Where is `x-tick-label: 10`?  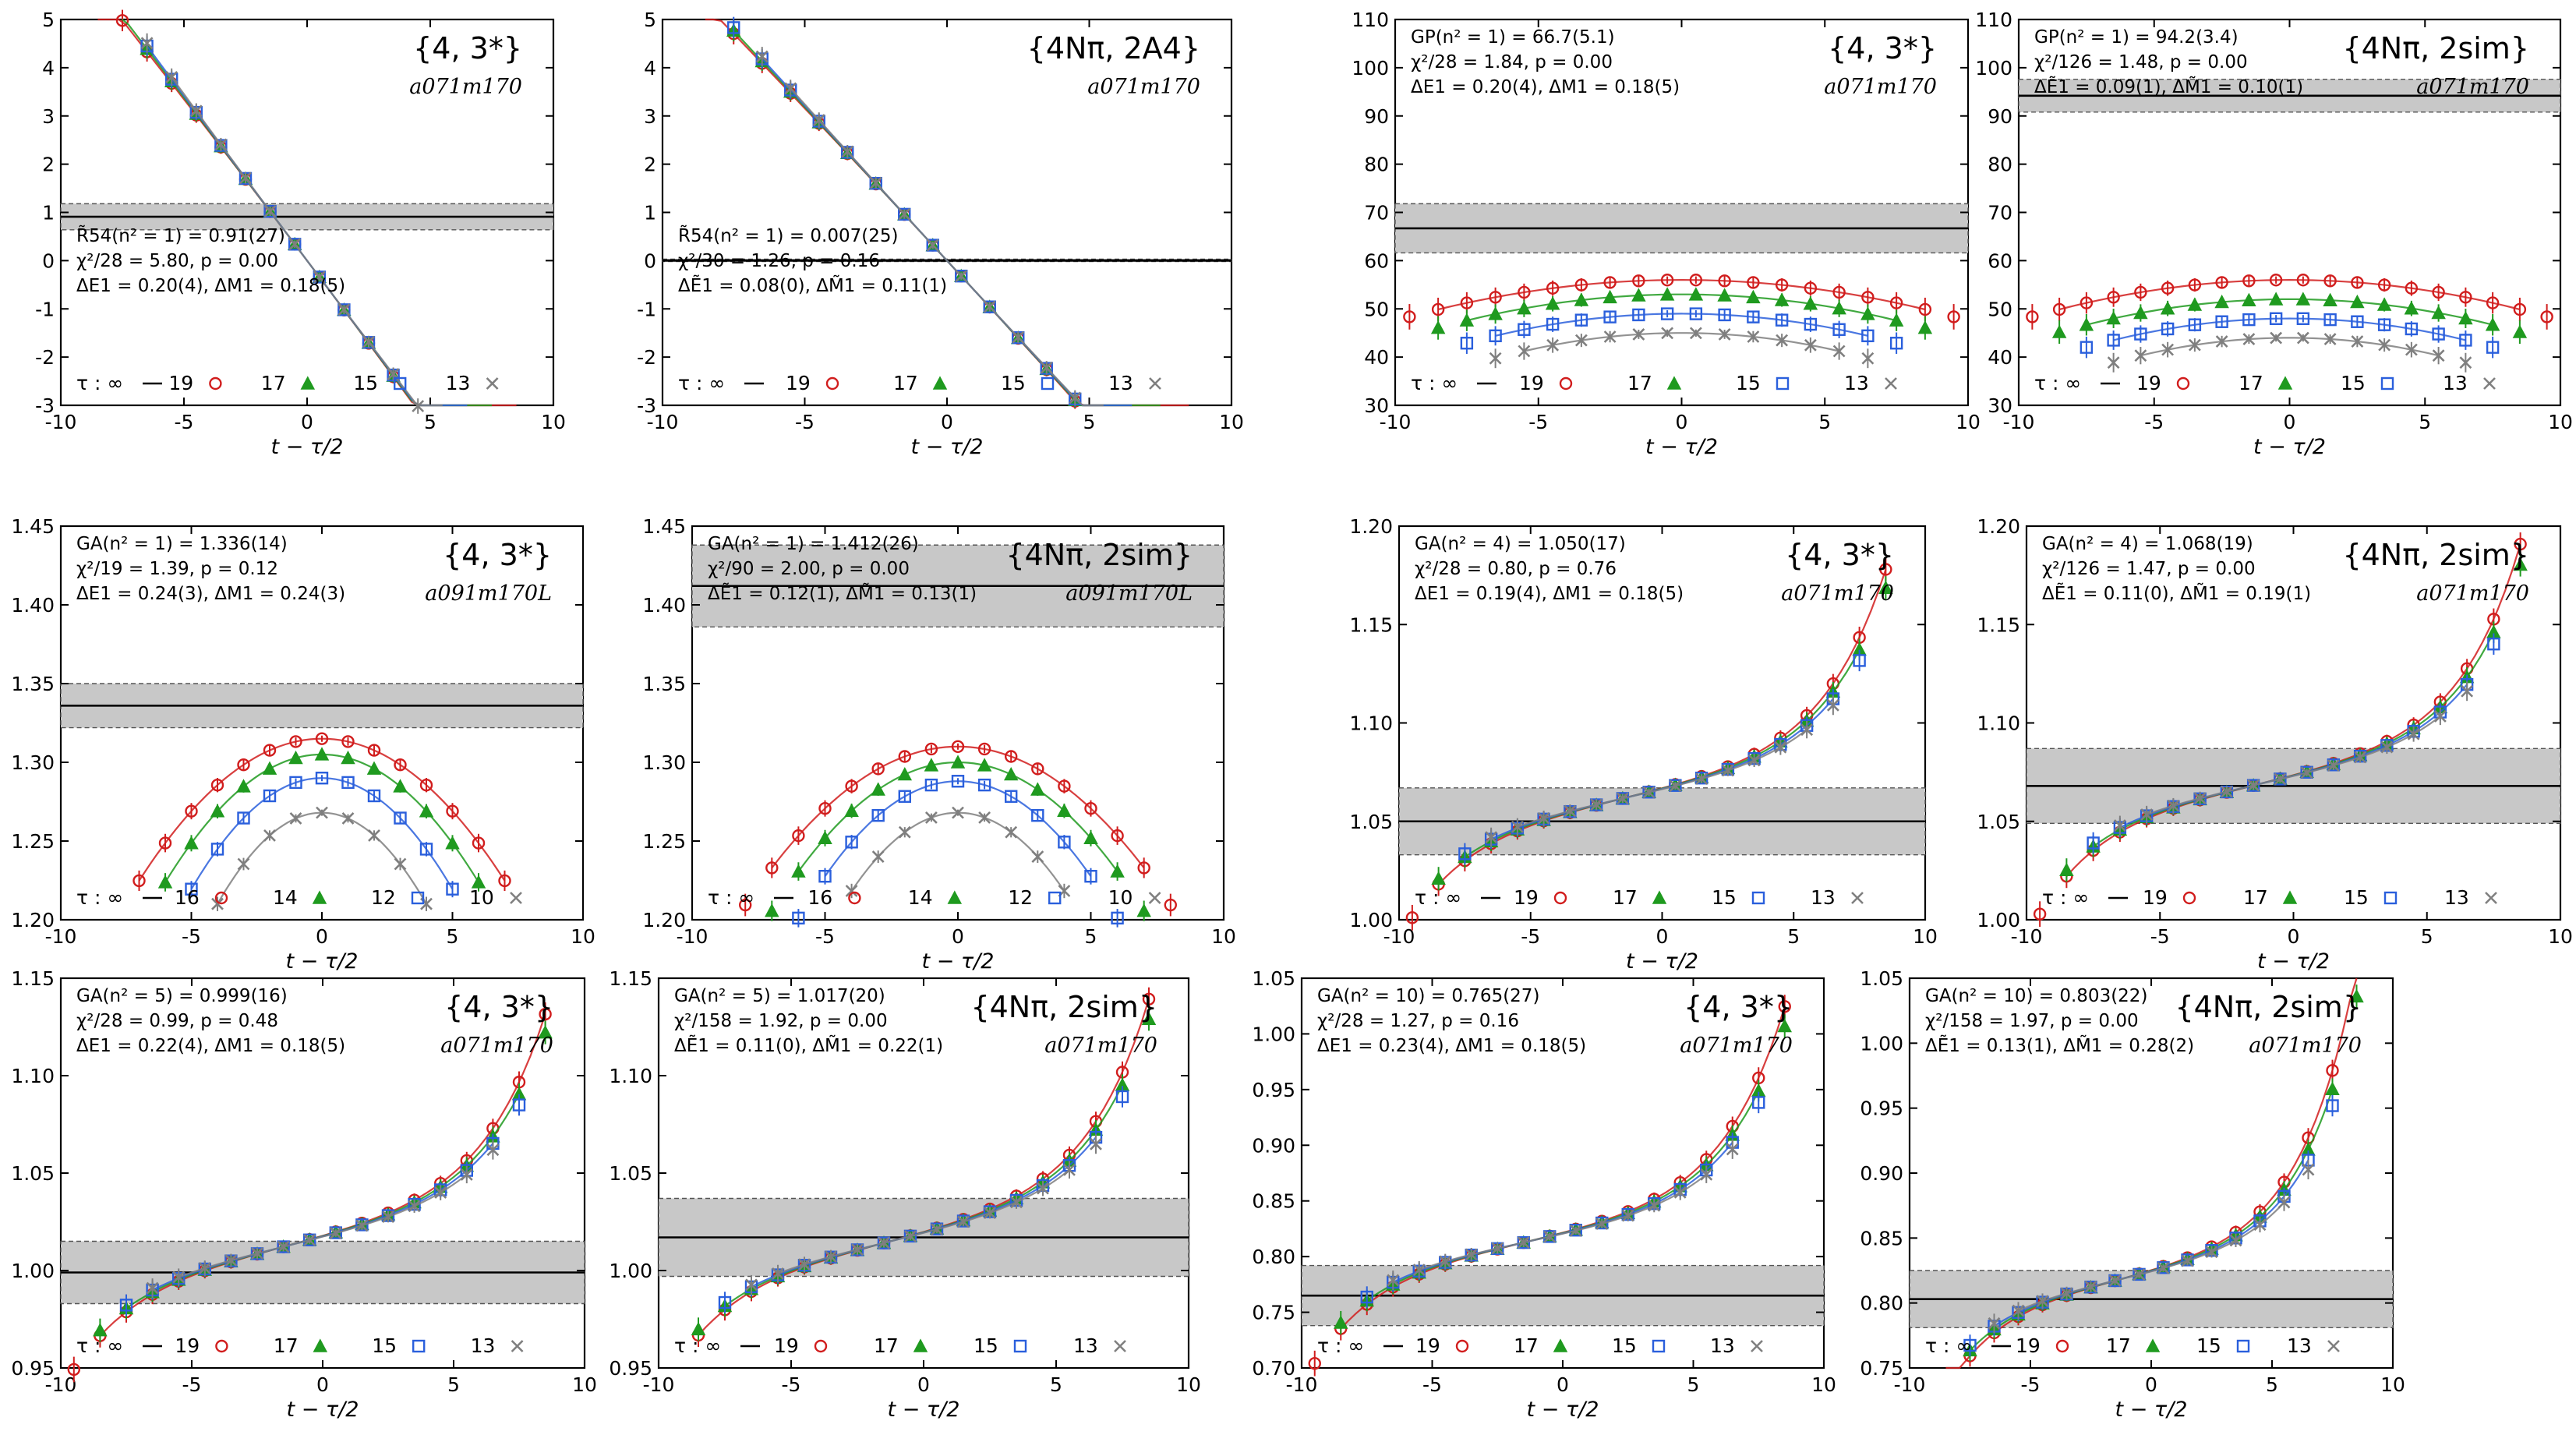 x-tick-label: 10 is located at coordinates (553, 422).